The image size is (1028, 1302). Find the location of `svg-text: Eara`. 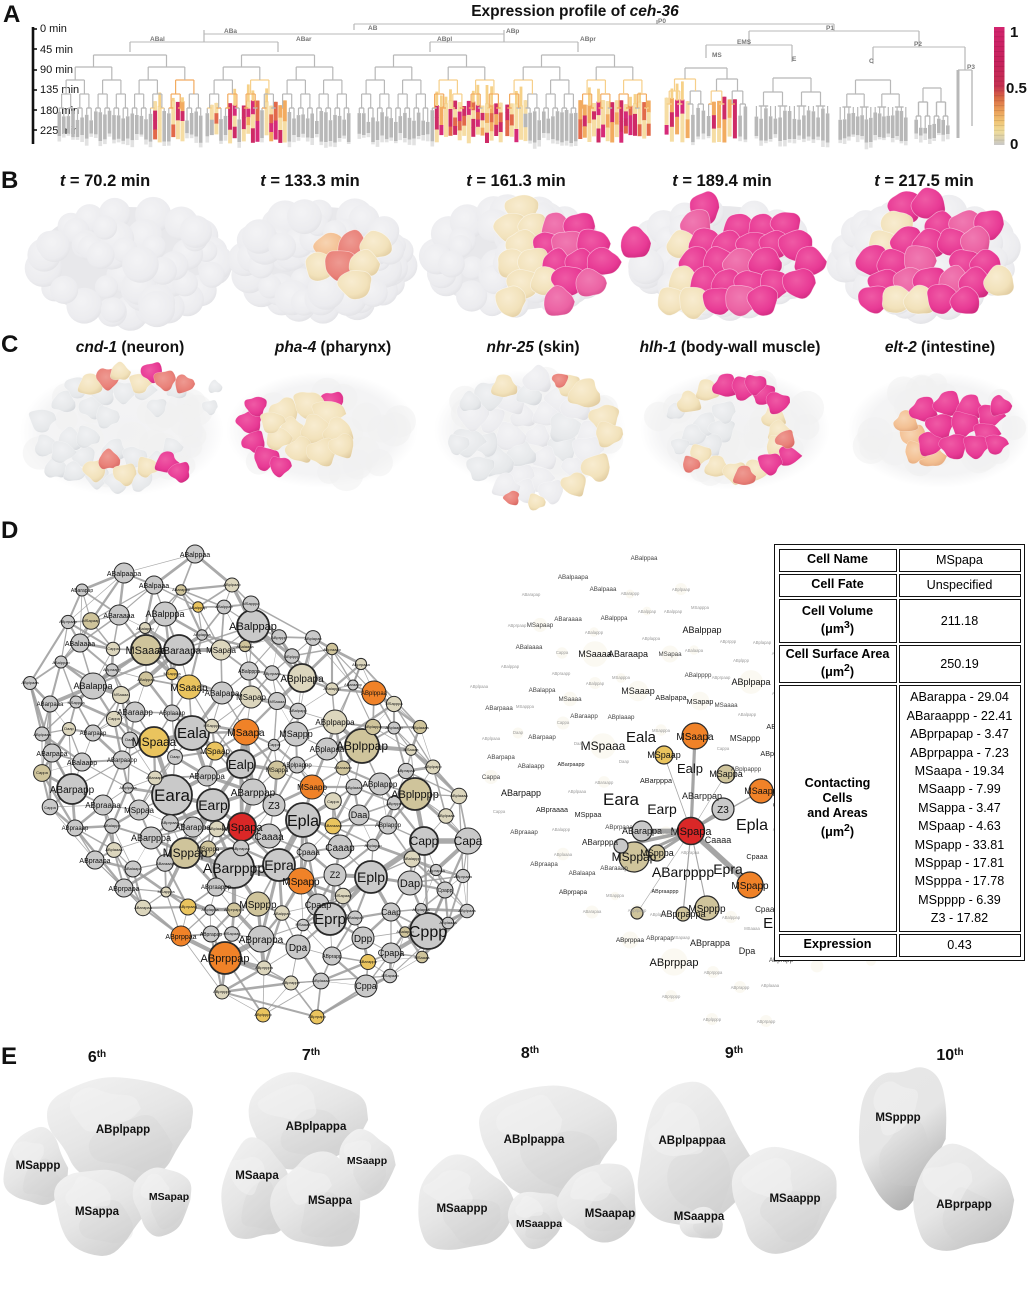

svg-text: Eara is located at coordinates (621, 799).